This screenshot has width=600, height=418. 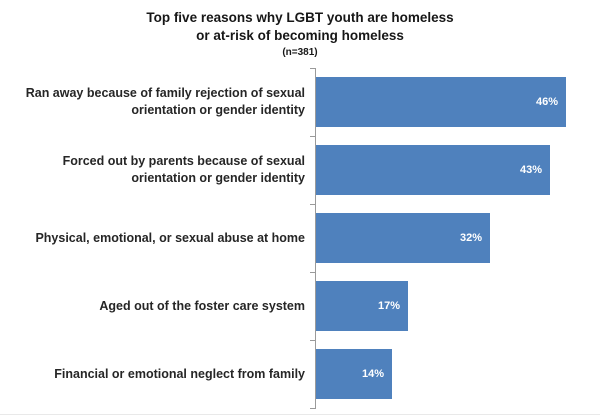 I want to click on bar: 14%, so click(x=354, y=374).